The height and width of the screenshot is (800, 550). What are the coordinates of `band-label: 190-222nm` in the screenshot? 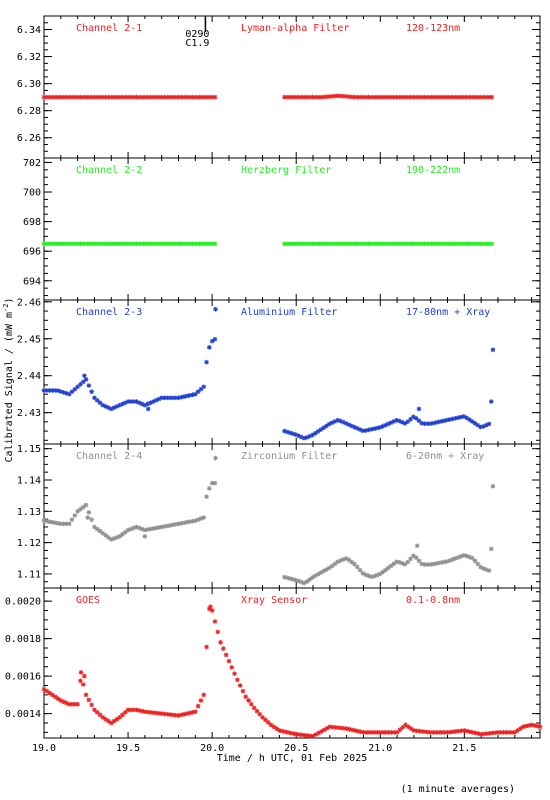 It's located at (433, 170).